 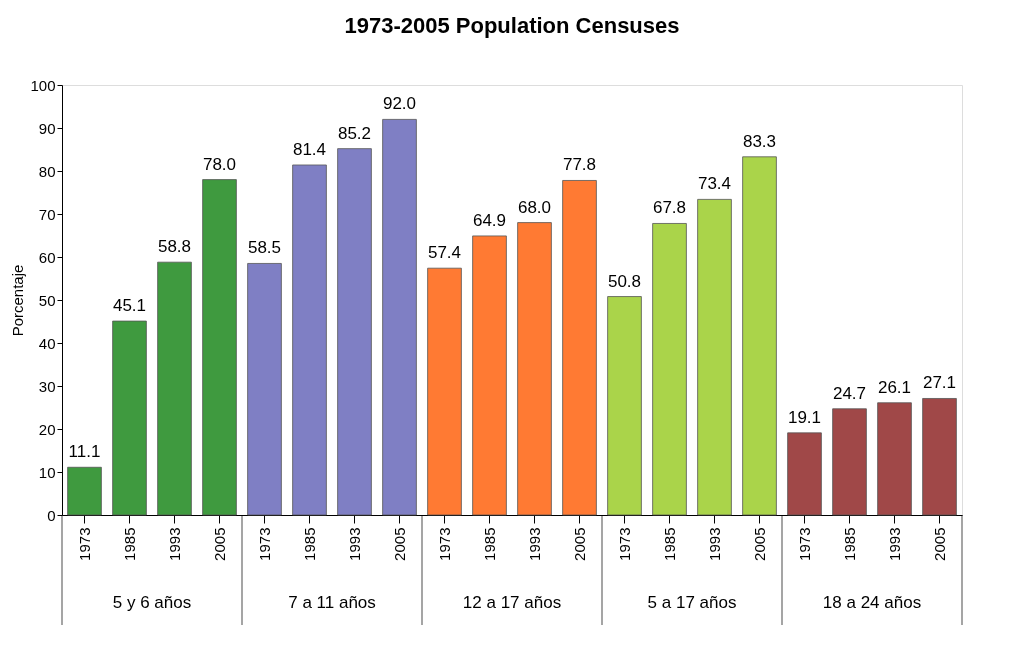 I want to click on text: 12 a 17 años, so click(x=512, y=602).